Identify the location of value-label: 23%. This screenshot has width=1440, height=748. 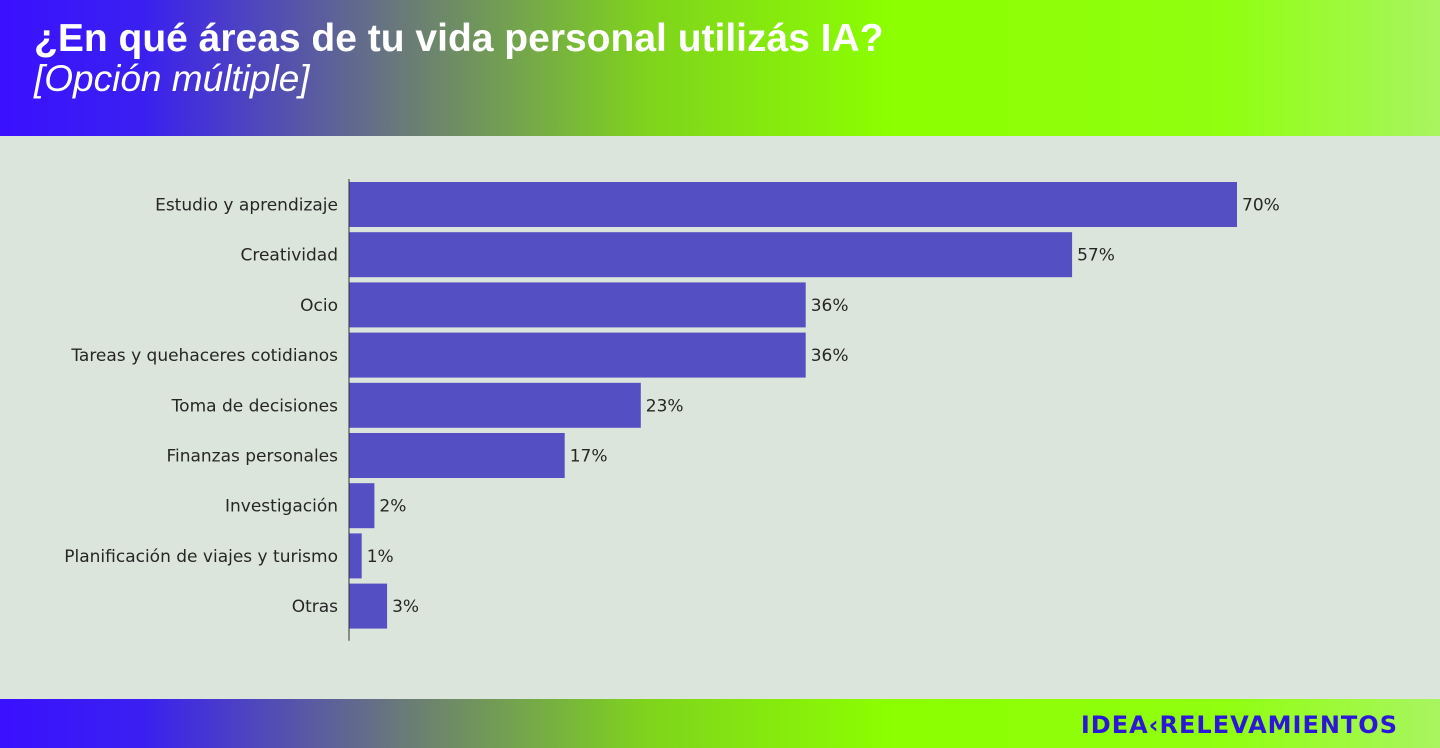
(665, 406).